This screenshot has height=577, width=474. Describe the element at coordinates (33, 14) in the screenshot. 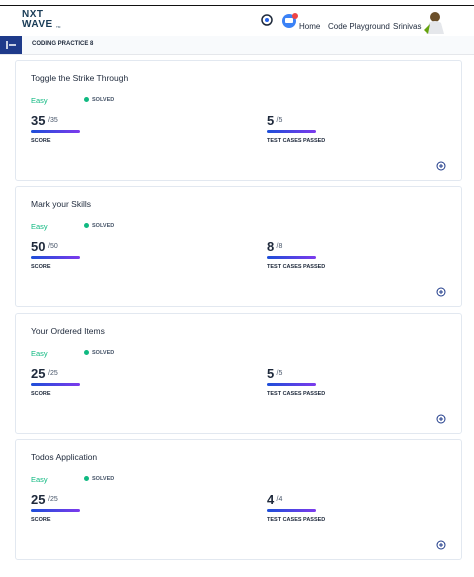

I see `logo-top: NXT` at that location.